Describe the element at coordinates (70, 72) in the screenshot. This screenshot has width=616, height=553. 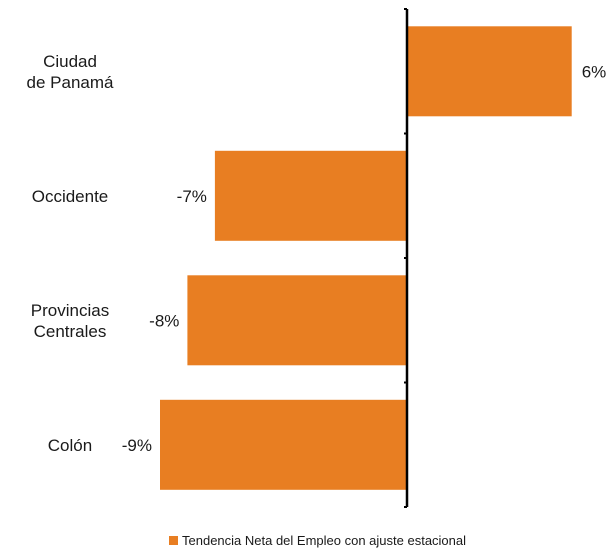
I see `category-label-0: Ciudad de Panamá` at that location.